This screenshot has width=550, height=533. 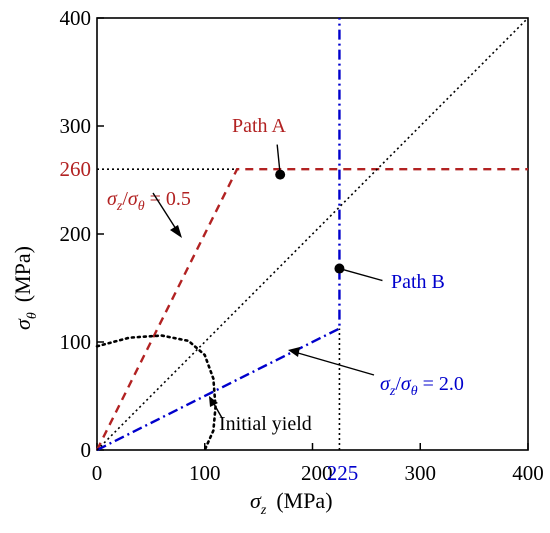 I want to click on y-tick-label: 0, so click(x=86, y=450).